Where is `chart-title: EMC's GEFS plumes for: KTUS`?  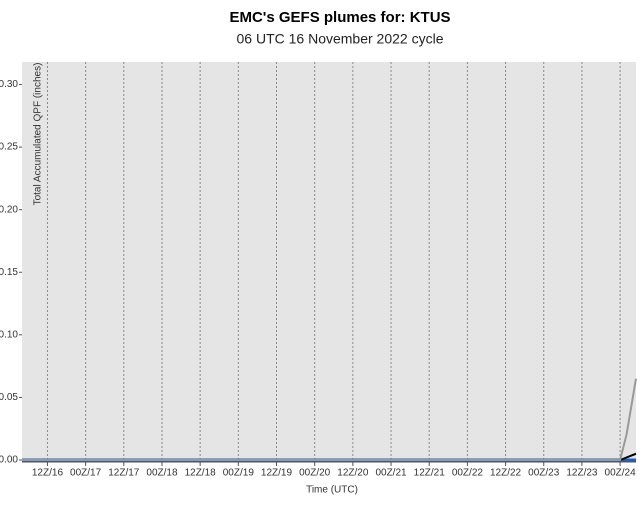 chart-title: EMC's GEFS plumes for: KTUS is located at coordinates (339, 17).